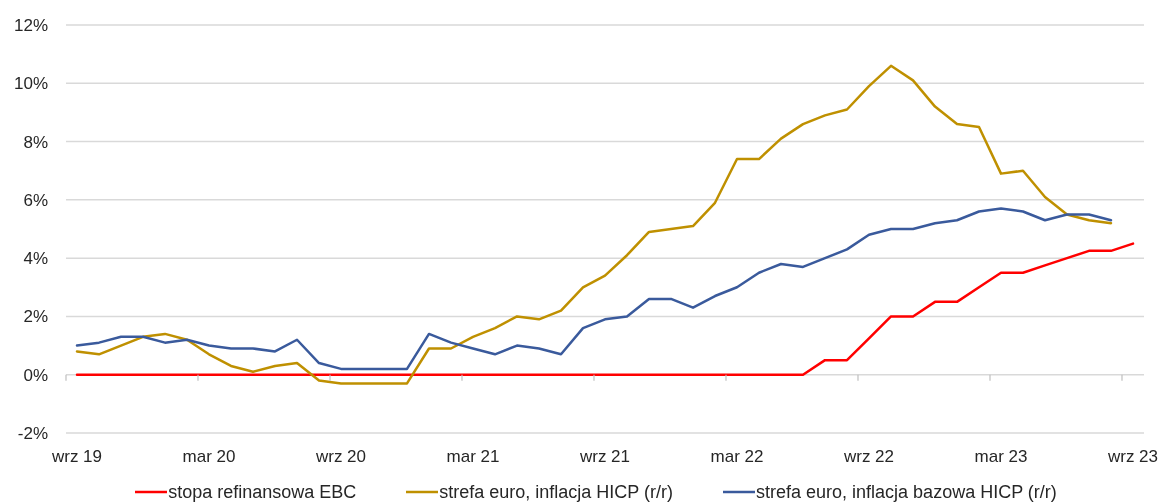 The height and width of the screenshot is (502, 1162). I want to click on x-tick-label: mar 20, so click(209, 456).